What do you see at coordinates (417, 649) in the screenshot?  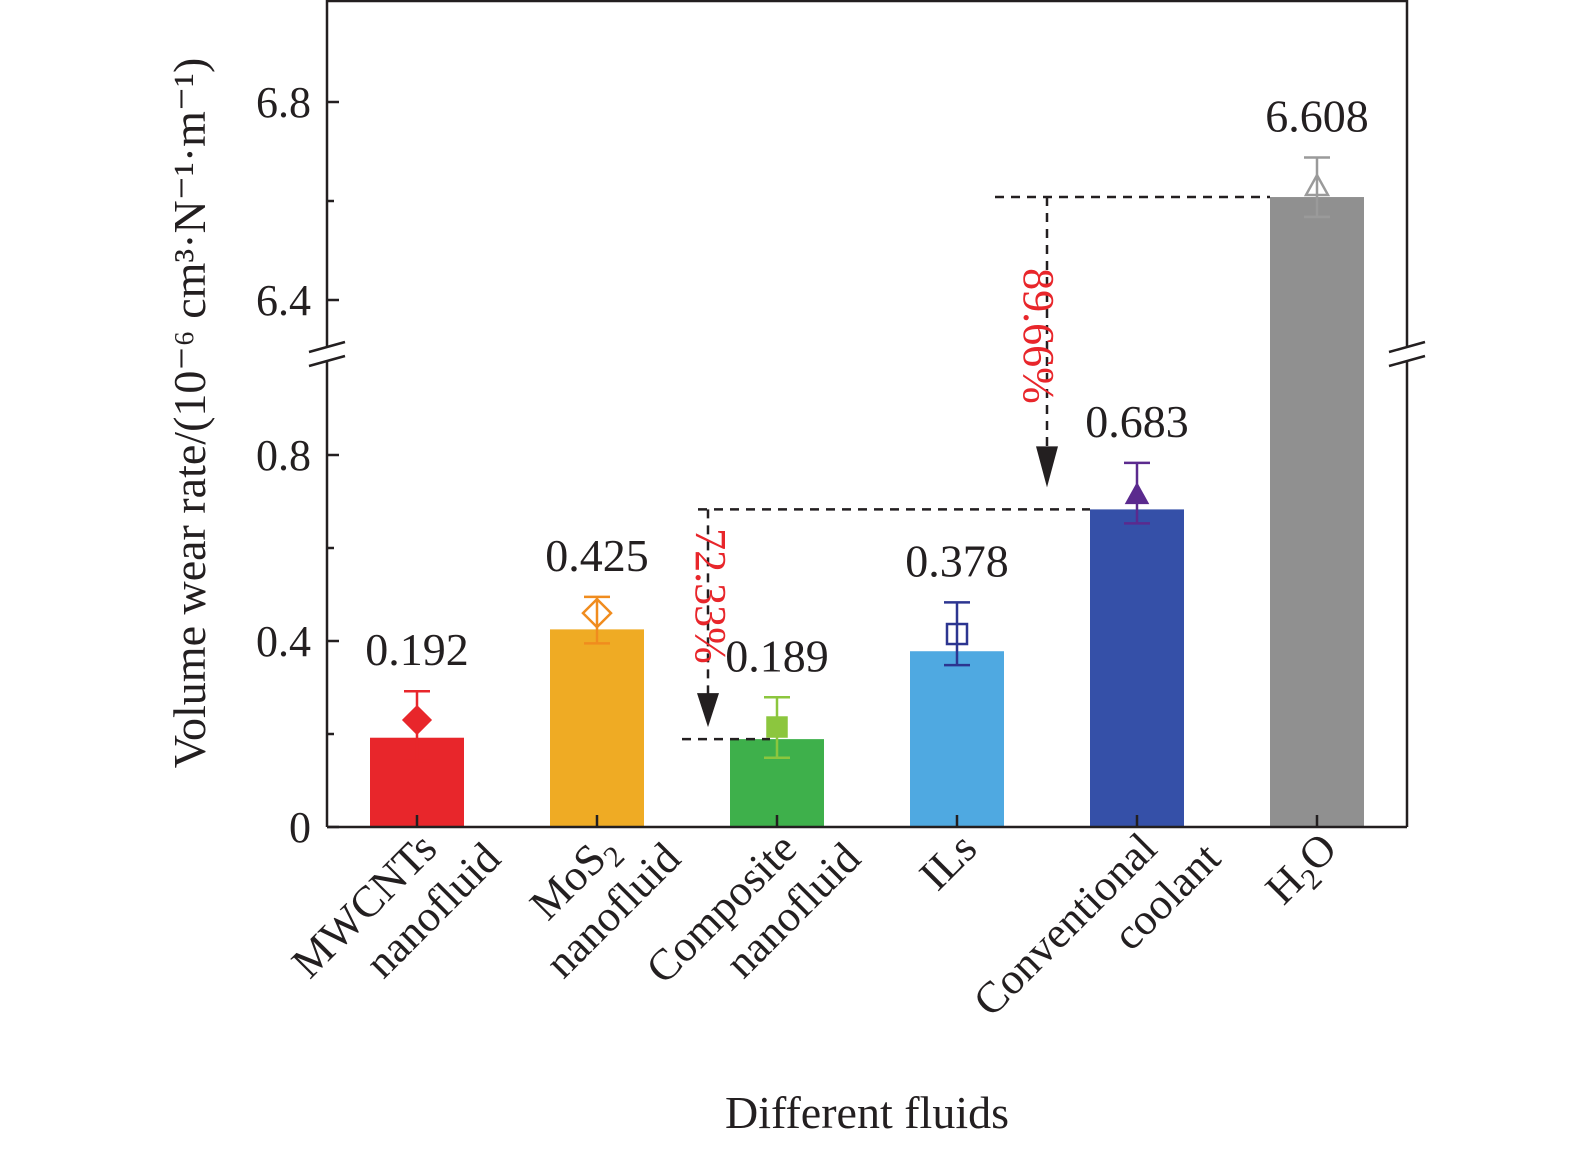 I see `value-label: 0.192` at bounding box center [417, 649].